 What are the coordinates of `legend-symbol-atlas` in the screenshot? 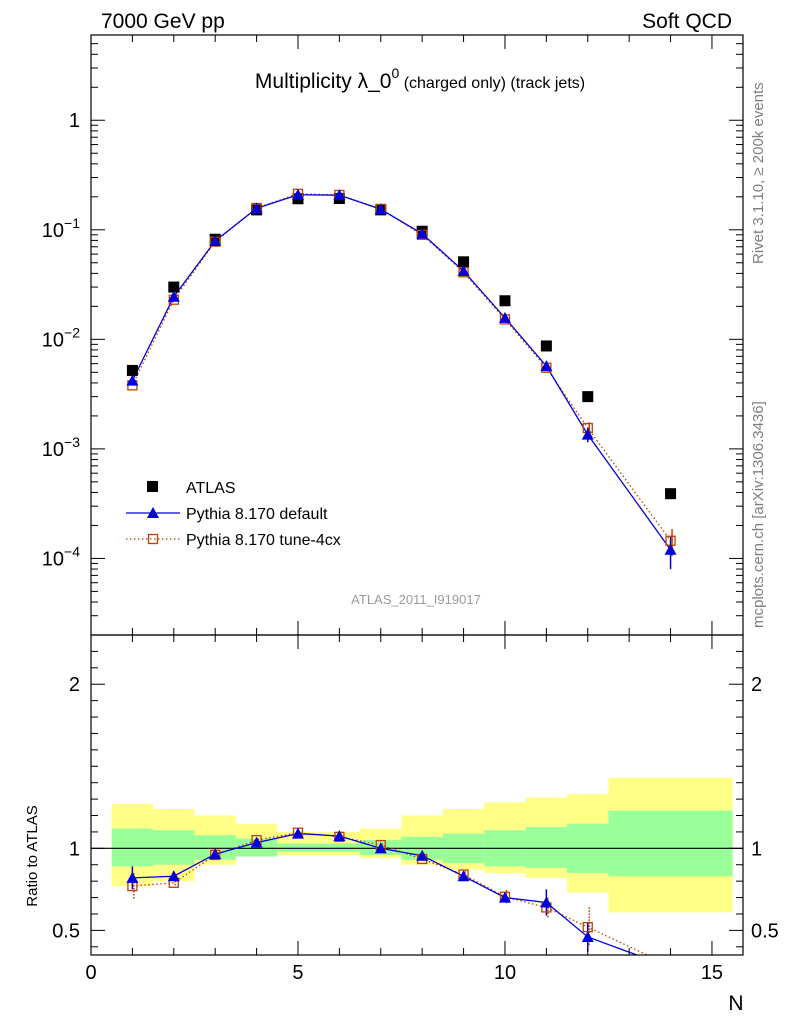 It's located at (152, 486).